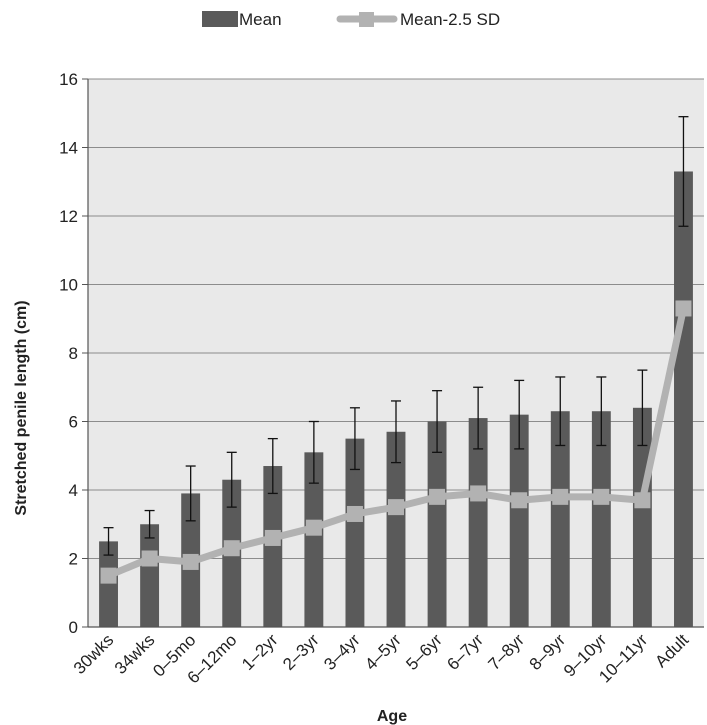 The image size is (707, 725). Describe the element at coordinates (73, 559) in the screenshot. I see `y-tick-label-2: 2` at that location.